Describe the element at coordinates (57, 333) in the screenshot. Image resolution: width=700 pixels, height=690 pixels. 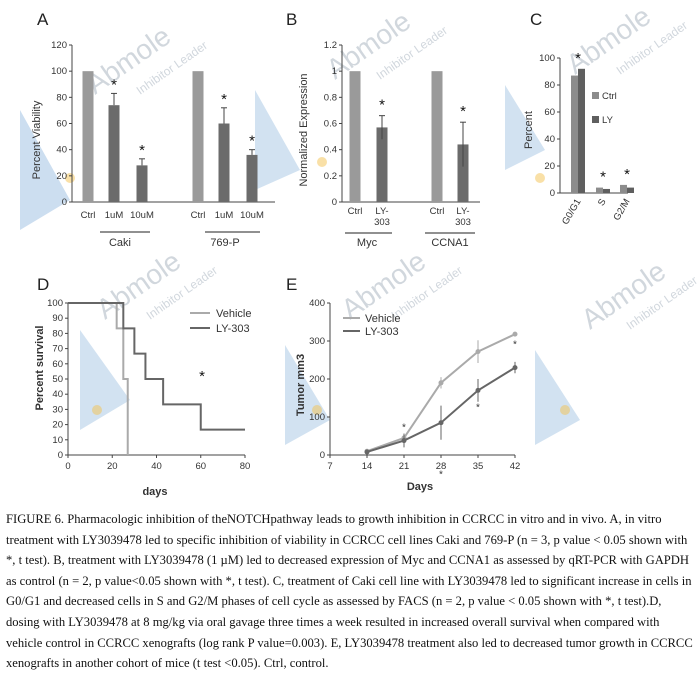
I see `panel-d-y-tick-label: 80` at that location.